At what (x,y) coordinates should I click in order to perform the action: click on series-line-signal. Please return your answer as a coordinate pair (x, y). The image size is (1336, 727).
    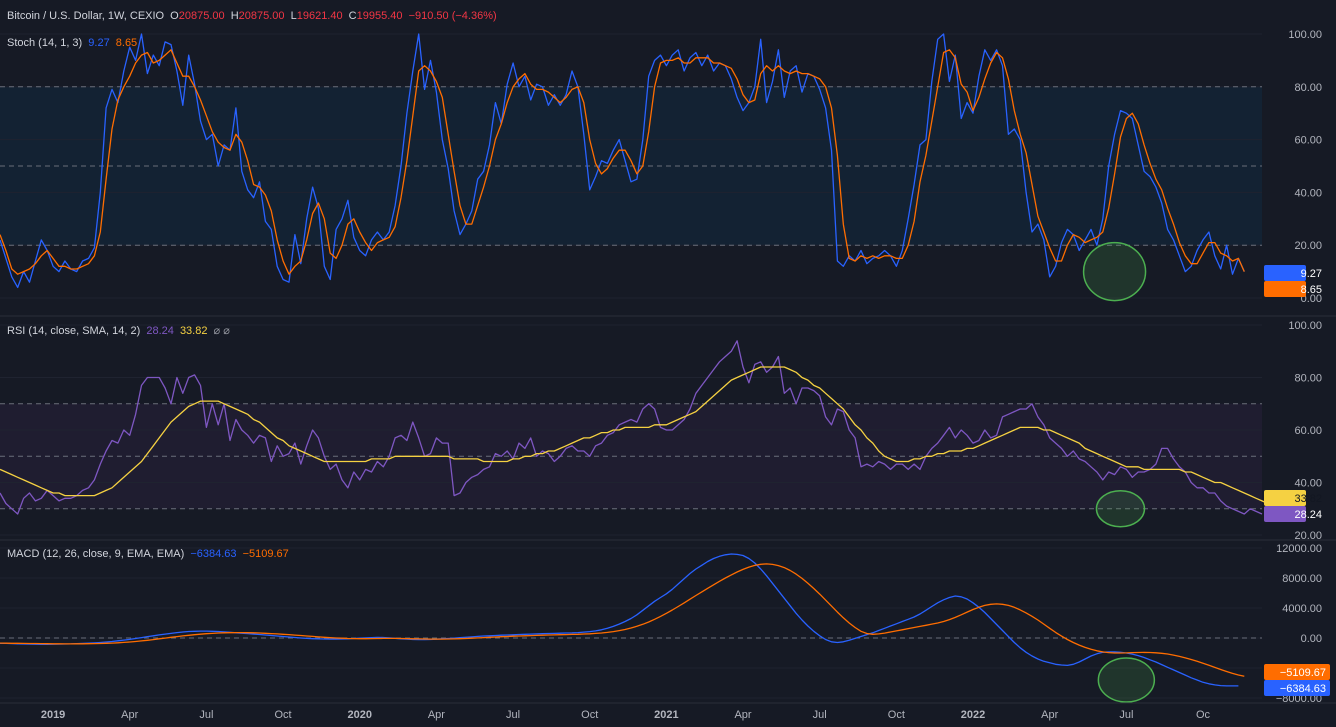
    Looking at the image, I should click on (622, 620).